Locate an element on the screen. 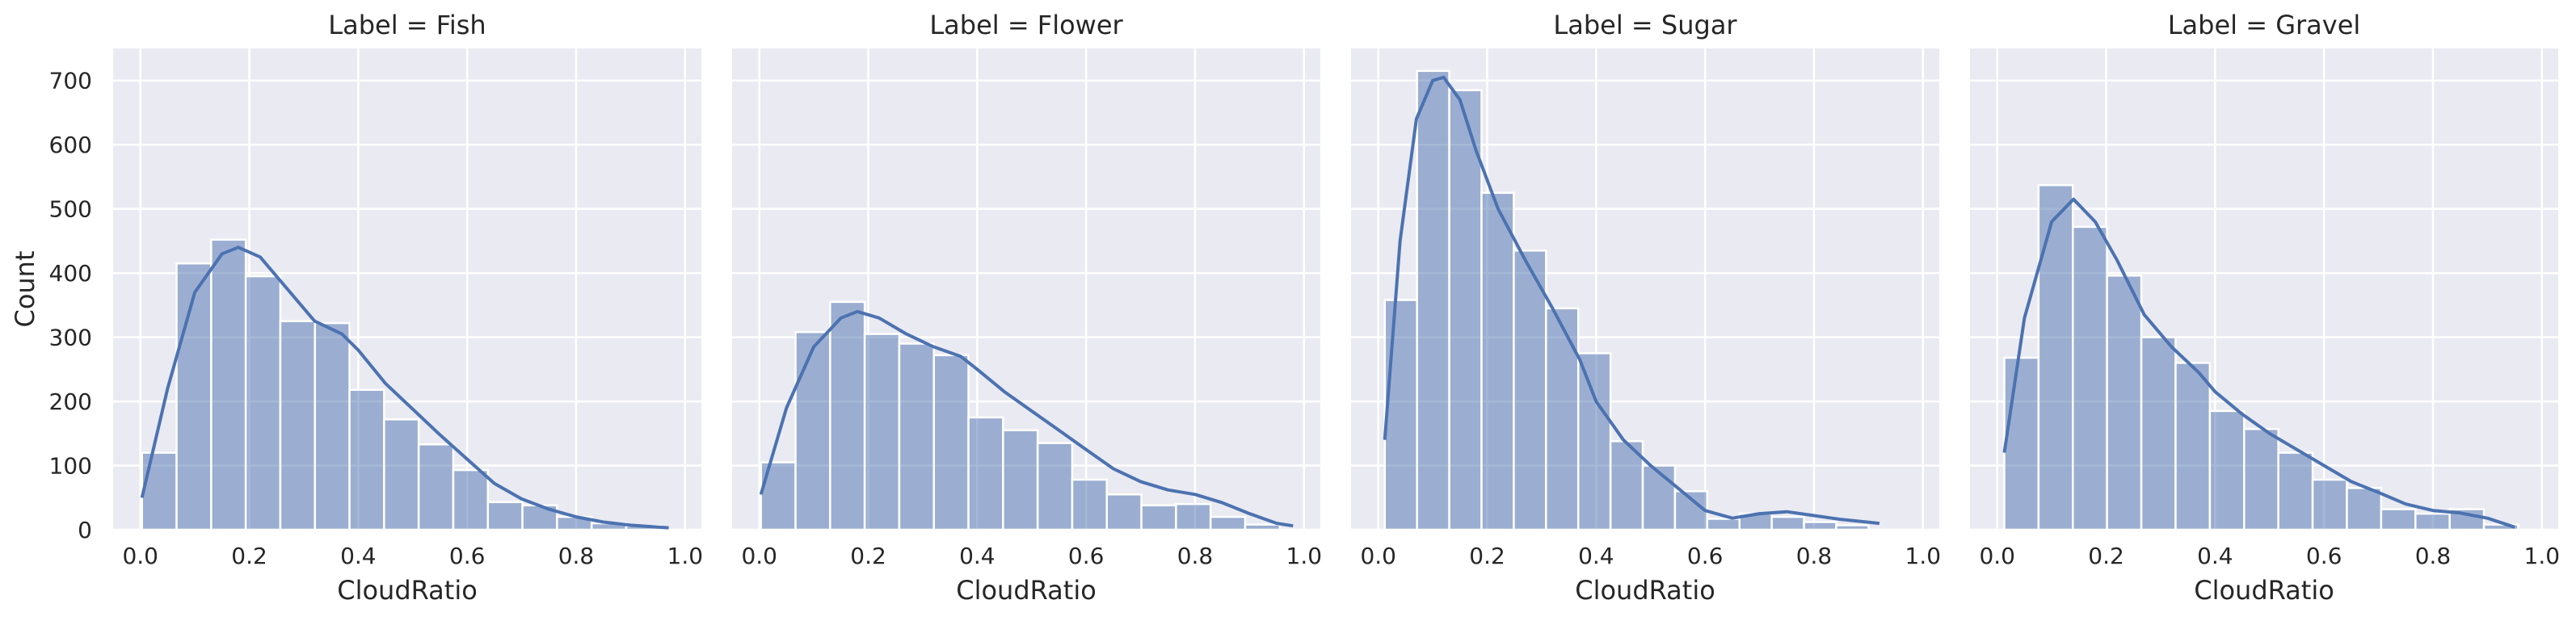  panel-title: Label = Gravel is located at coordinates (2264, 25).